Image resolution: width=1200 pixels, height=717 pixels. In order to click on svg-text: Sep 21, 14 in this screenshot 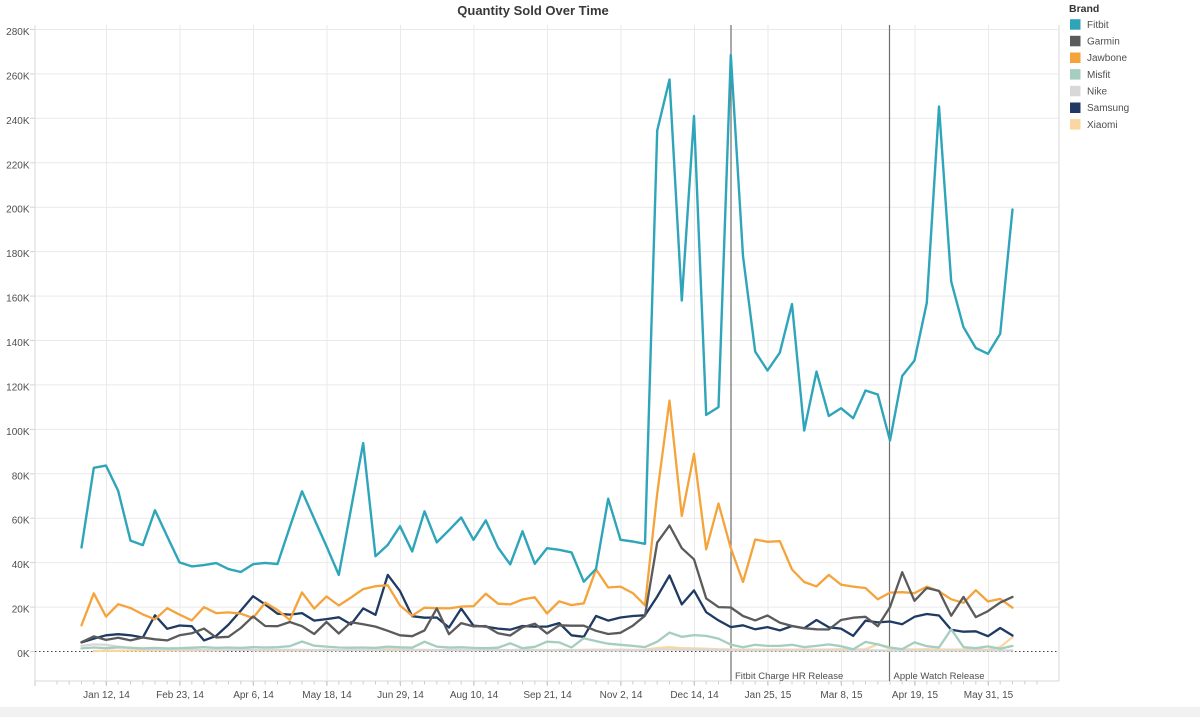, I will do `click(547, 695)`.